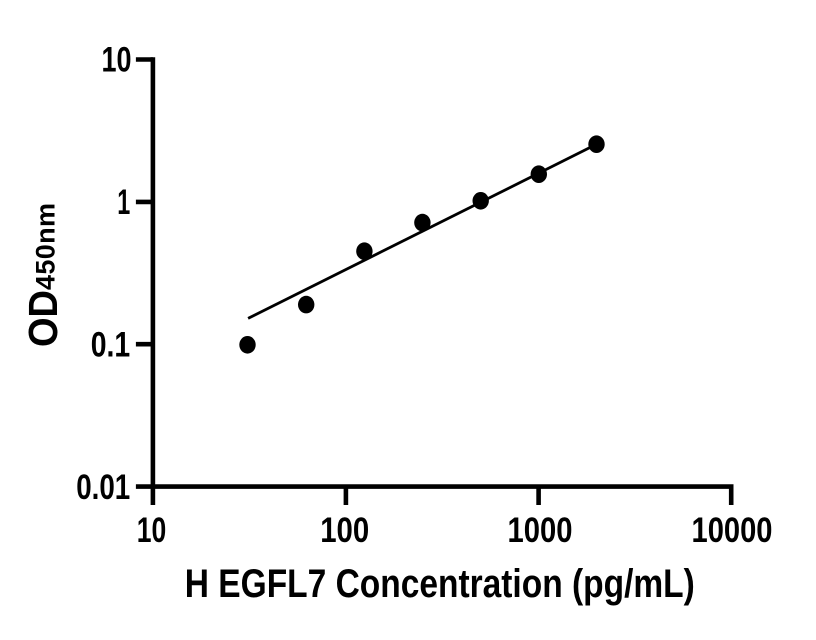 The image size is (816, 640). Describe the element at coordinates (440, 584) in the screenshot. I see `svg-text: H EGFL7 Concentration (pg/mL)` at that location.